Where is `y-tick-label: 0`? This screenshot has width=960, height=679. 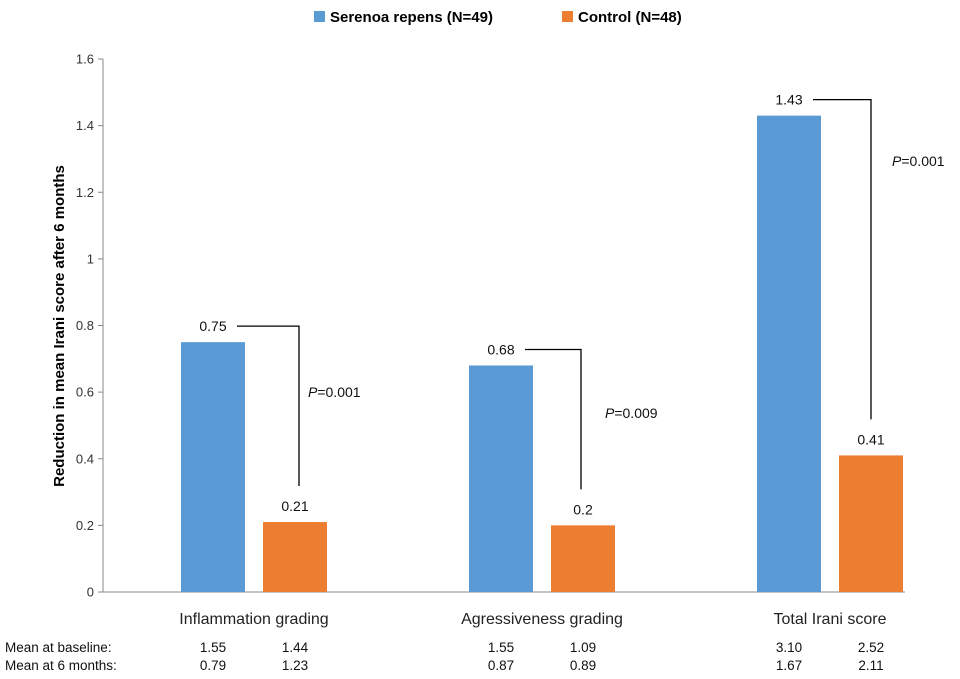
y-tick-label: 0 is located at coordinates (90, 592).